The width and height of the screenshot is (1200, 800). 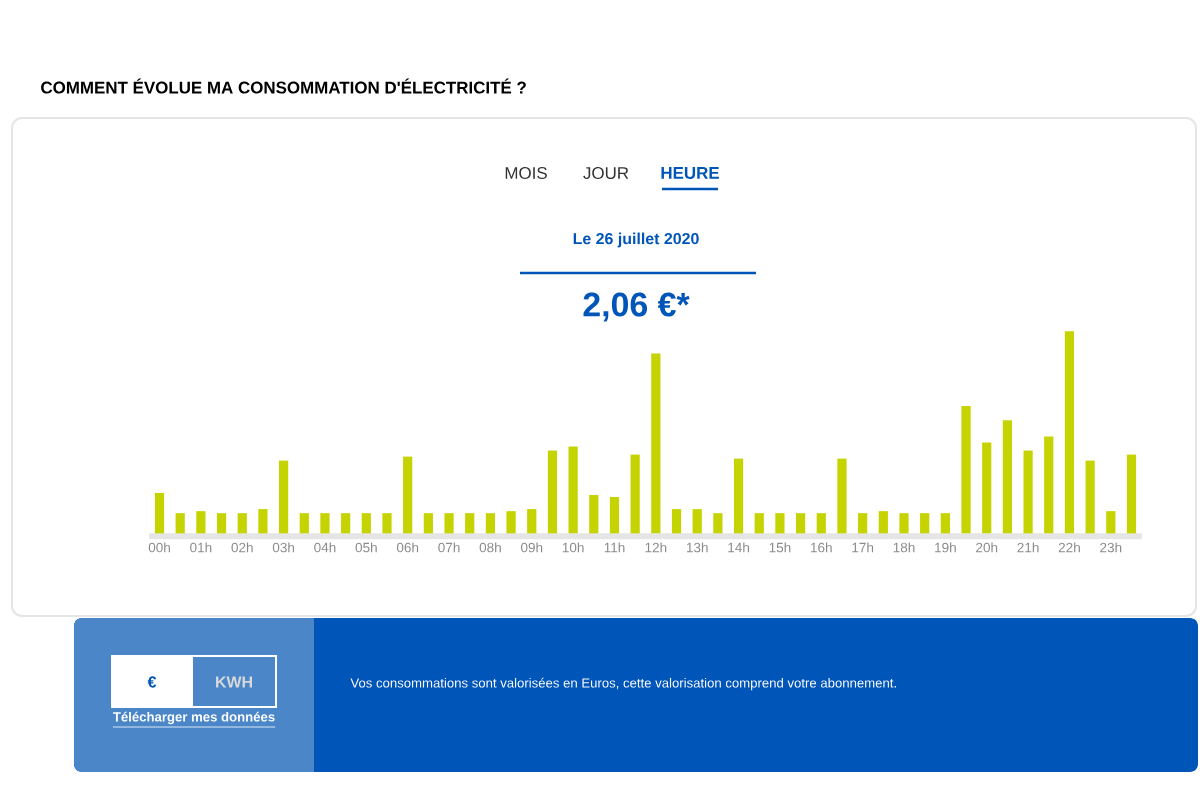 What do you see at coordinates (690, 173) in the screenshot?
I see `text: HEURE` at bounding box center [690, 173].